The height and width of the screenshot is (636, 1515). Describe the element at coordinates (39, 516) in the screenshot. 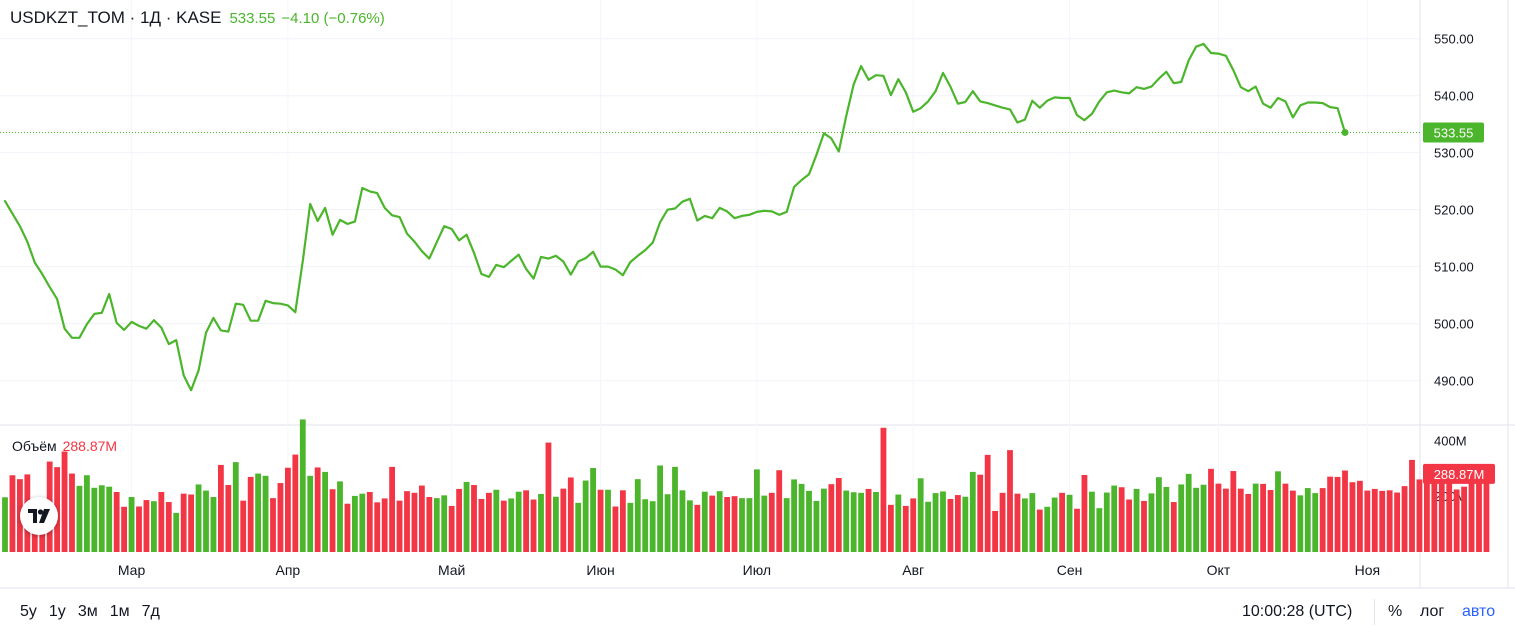

I see `tradingview-logo-icon` at that location.